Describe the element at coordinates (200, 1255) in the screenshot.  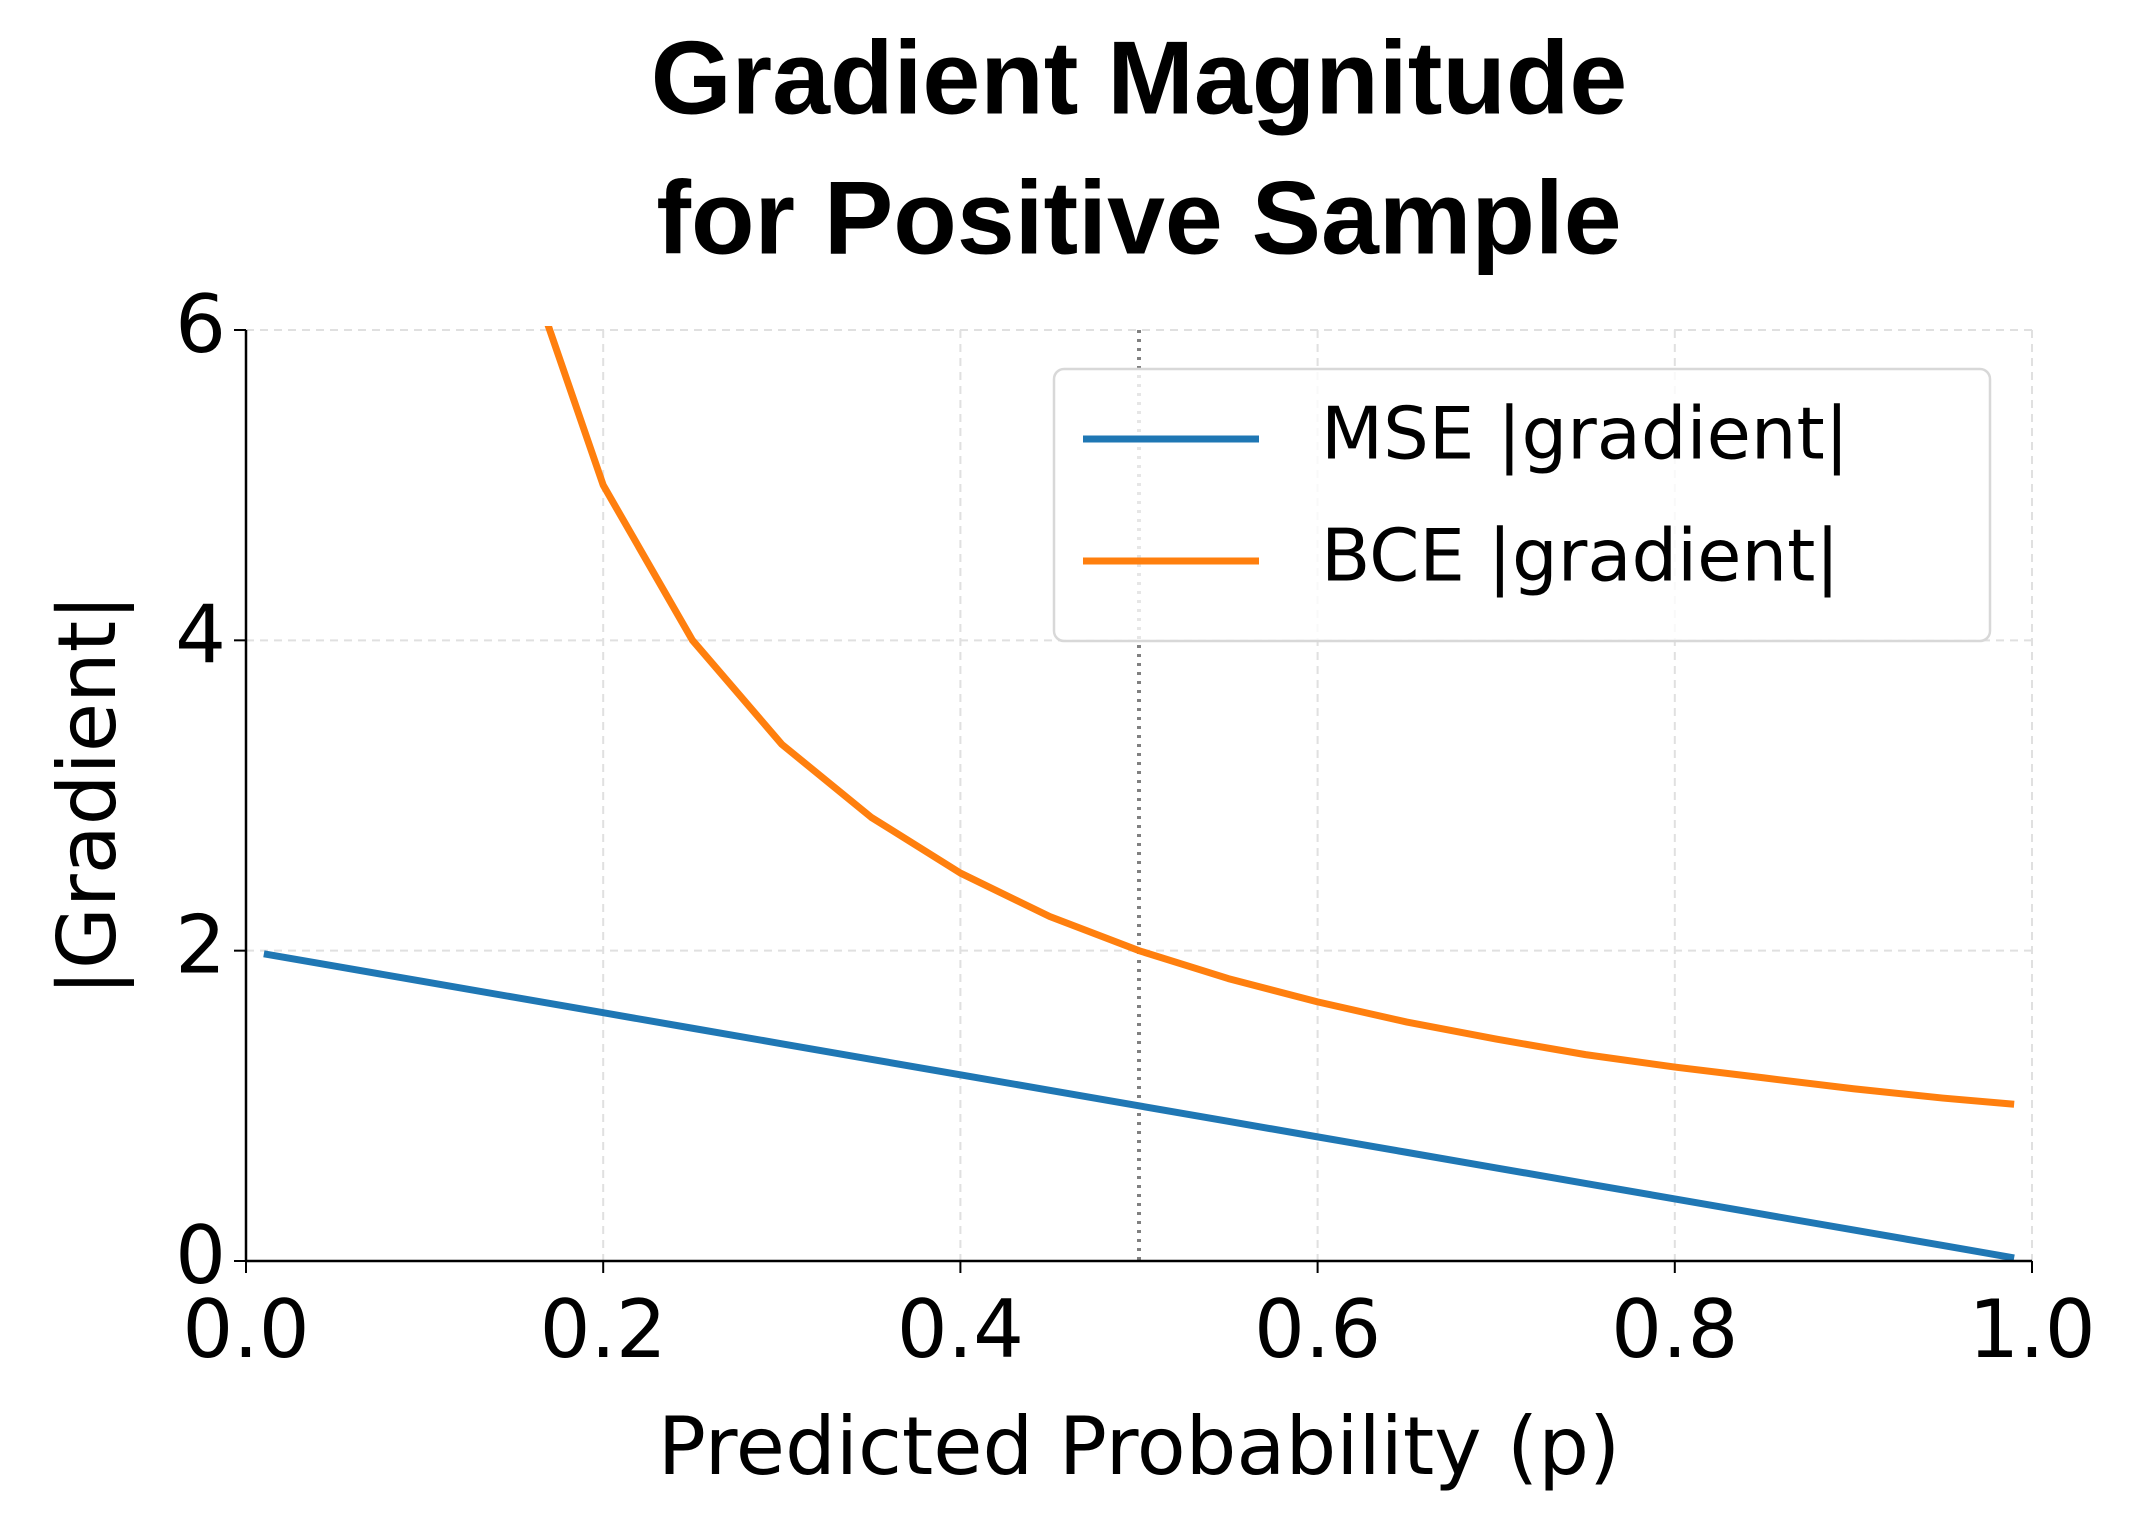
I see `y-tick-label: 0` at that location.